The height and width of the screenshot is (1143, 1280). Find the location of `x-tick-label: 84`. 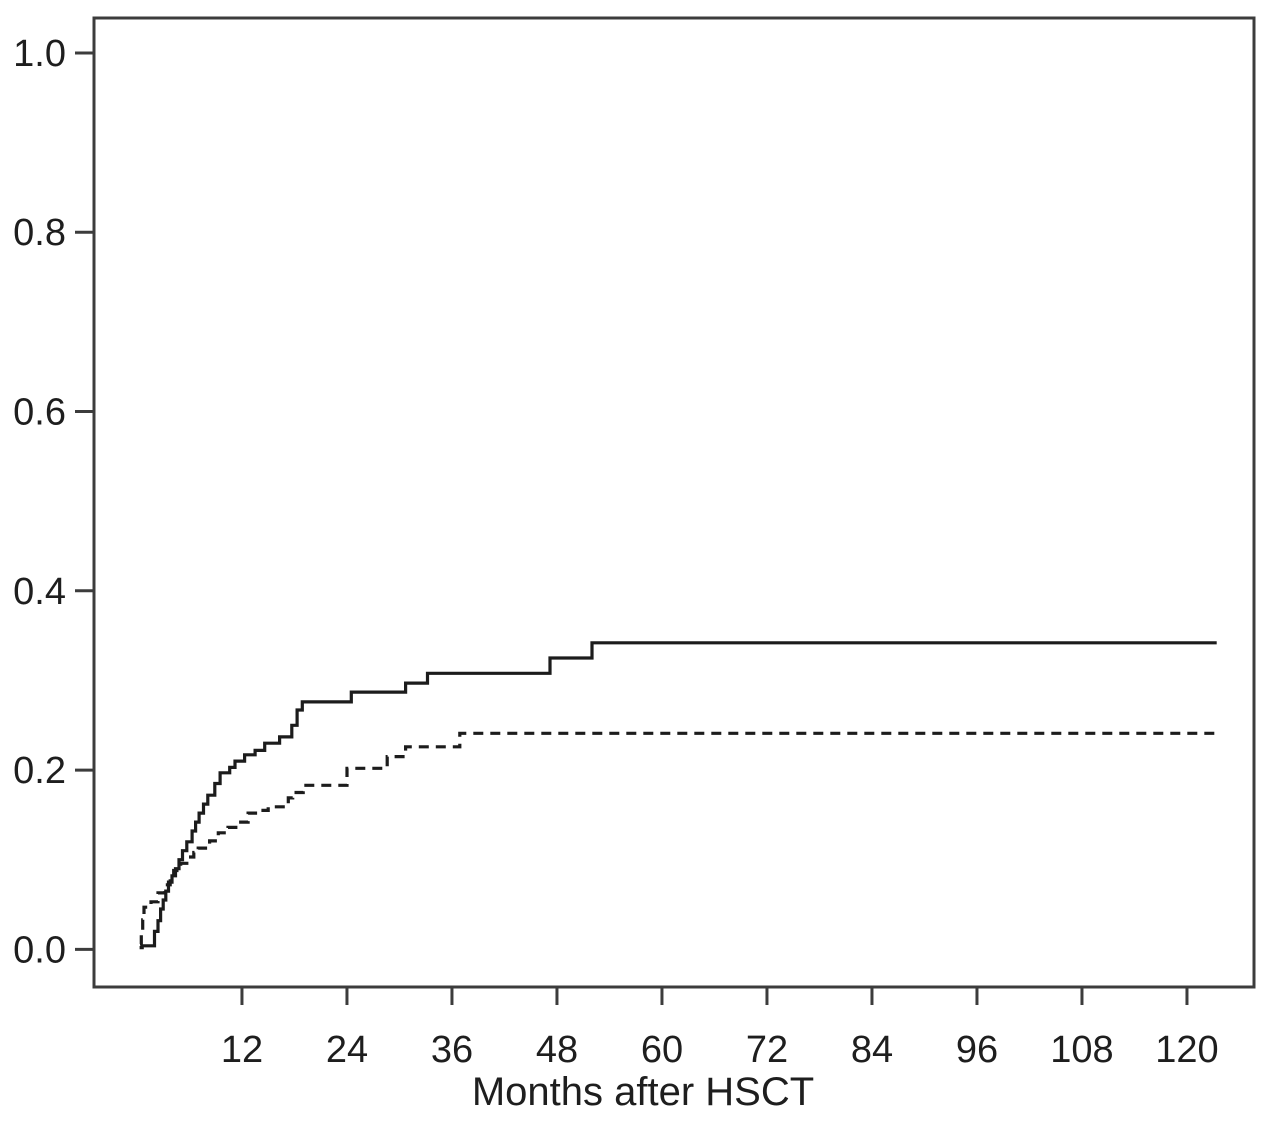

x-tick-label: 84 is located at coordinates (872, 1050).